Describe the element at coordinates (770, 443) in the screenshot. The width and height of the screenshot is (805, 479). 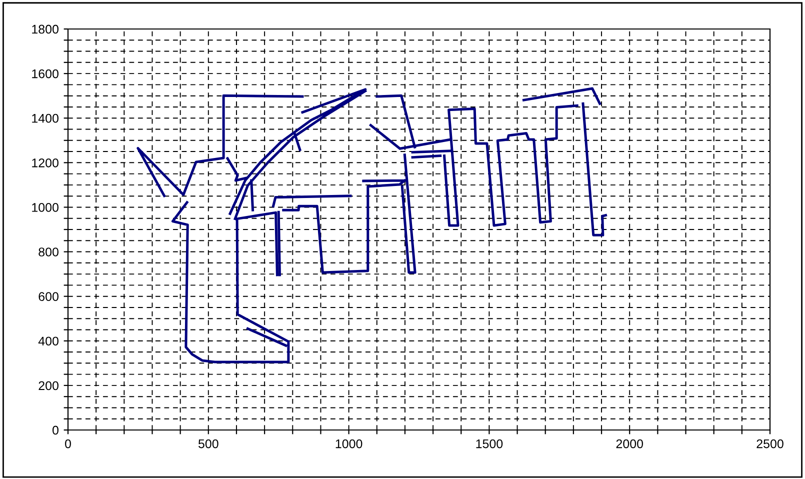
I see `x-tick-label: 2500` at that location.